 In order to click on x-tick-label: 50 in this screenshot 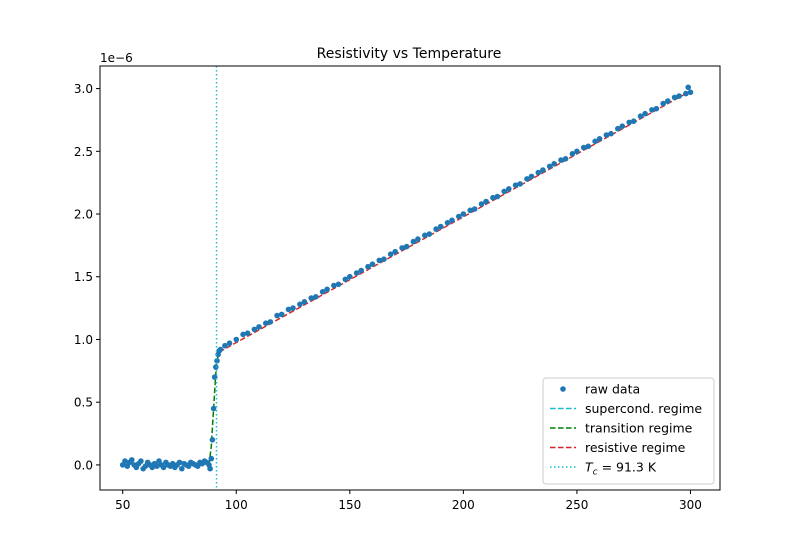, I will do `click(122, 505)`.